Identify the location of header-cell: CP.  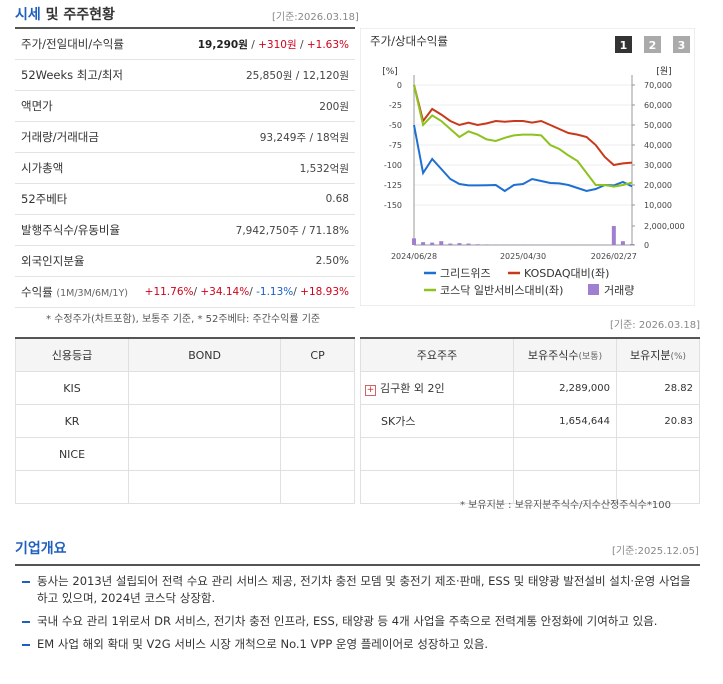
(317, 354).